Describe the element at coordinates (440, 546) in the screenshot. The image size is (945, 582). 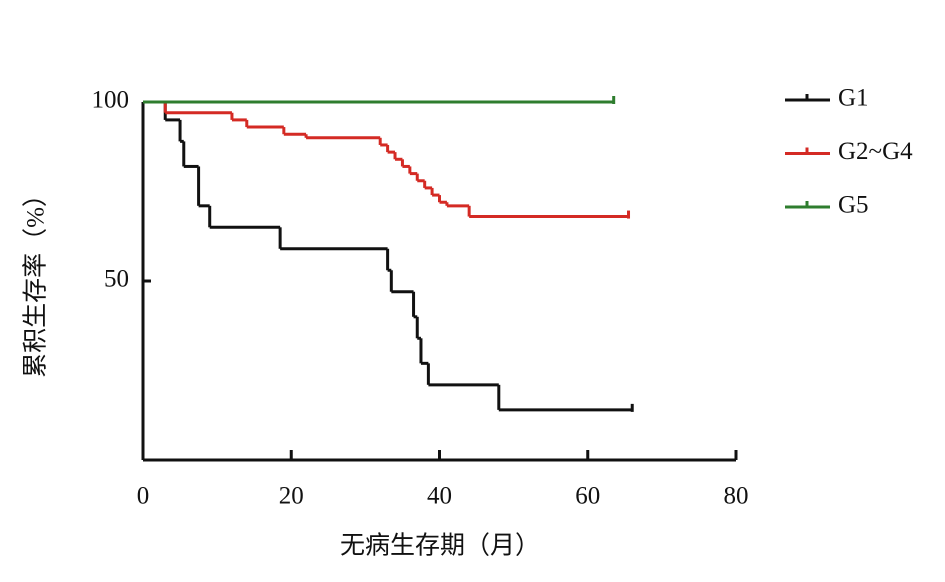
I see `x-axis-label: 无病生存期（月）` at that location.